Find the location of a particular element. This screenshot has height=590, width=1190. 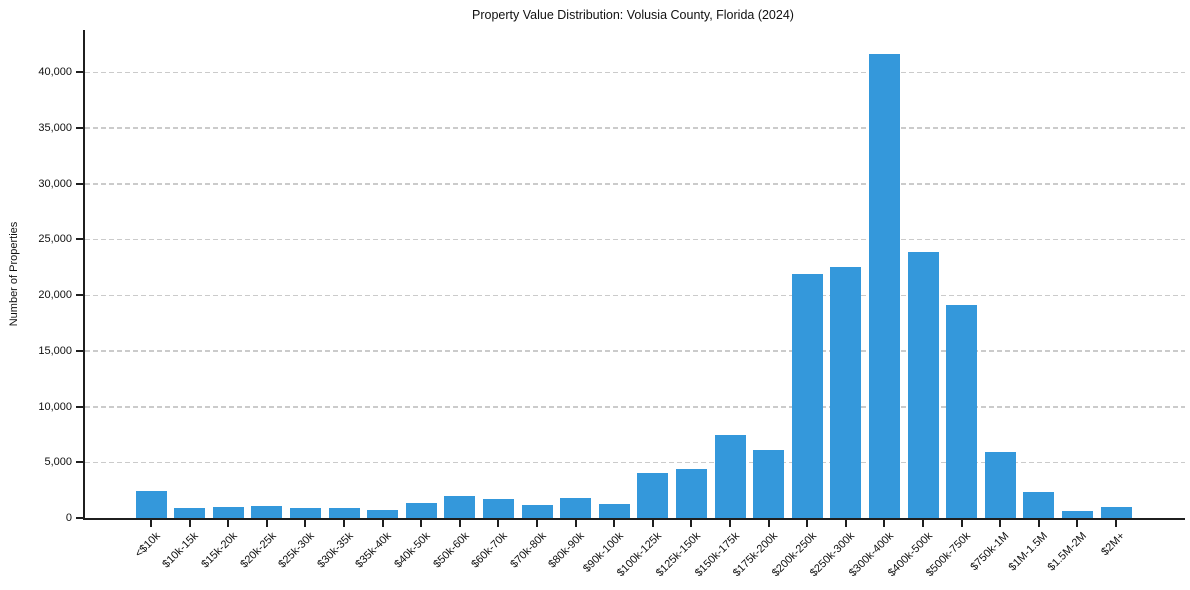

y-tick-label: 10,000 is located at coordinates (55, 406).